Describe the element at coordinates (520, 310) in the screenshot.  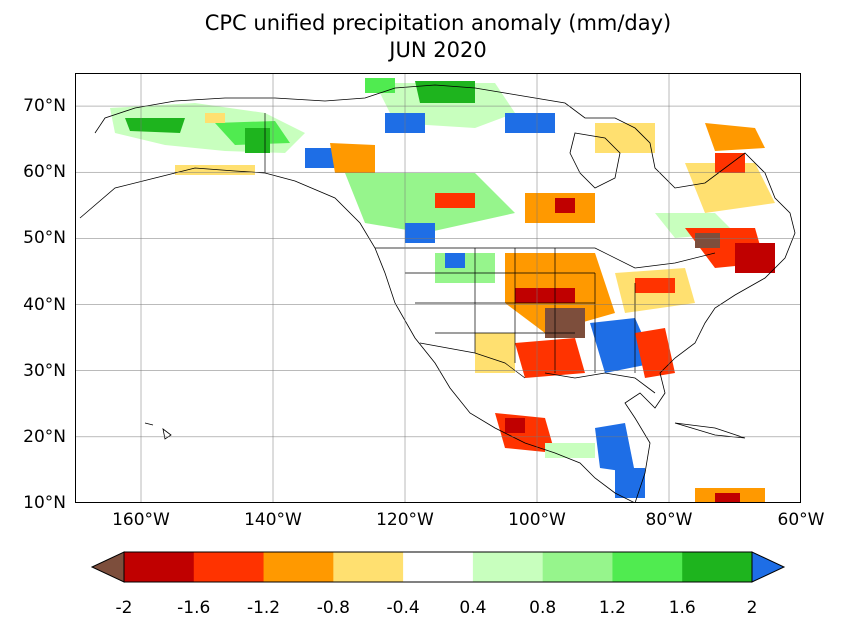
I see `state-lines` at that location.